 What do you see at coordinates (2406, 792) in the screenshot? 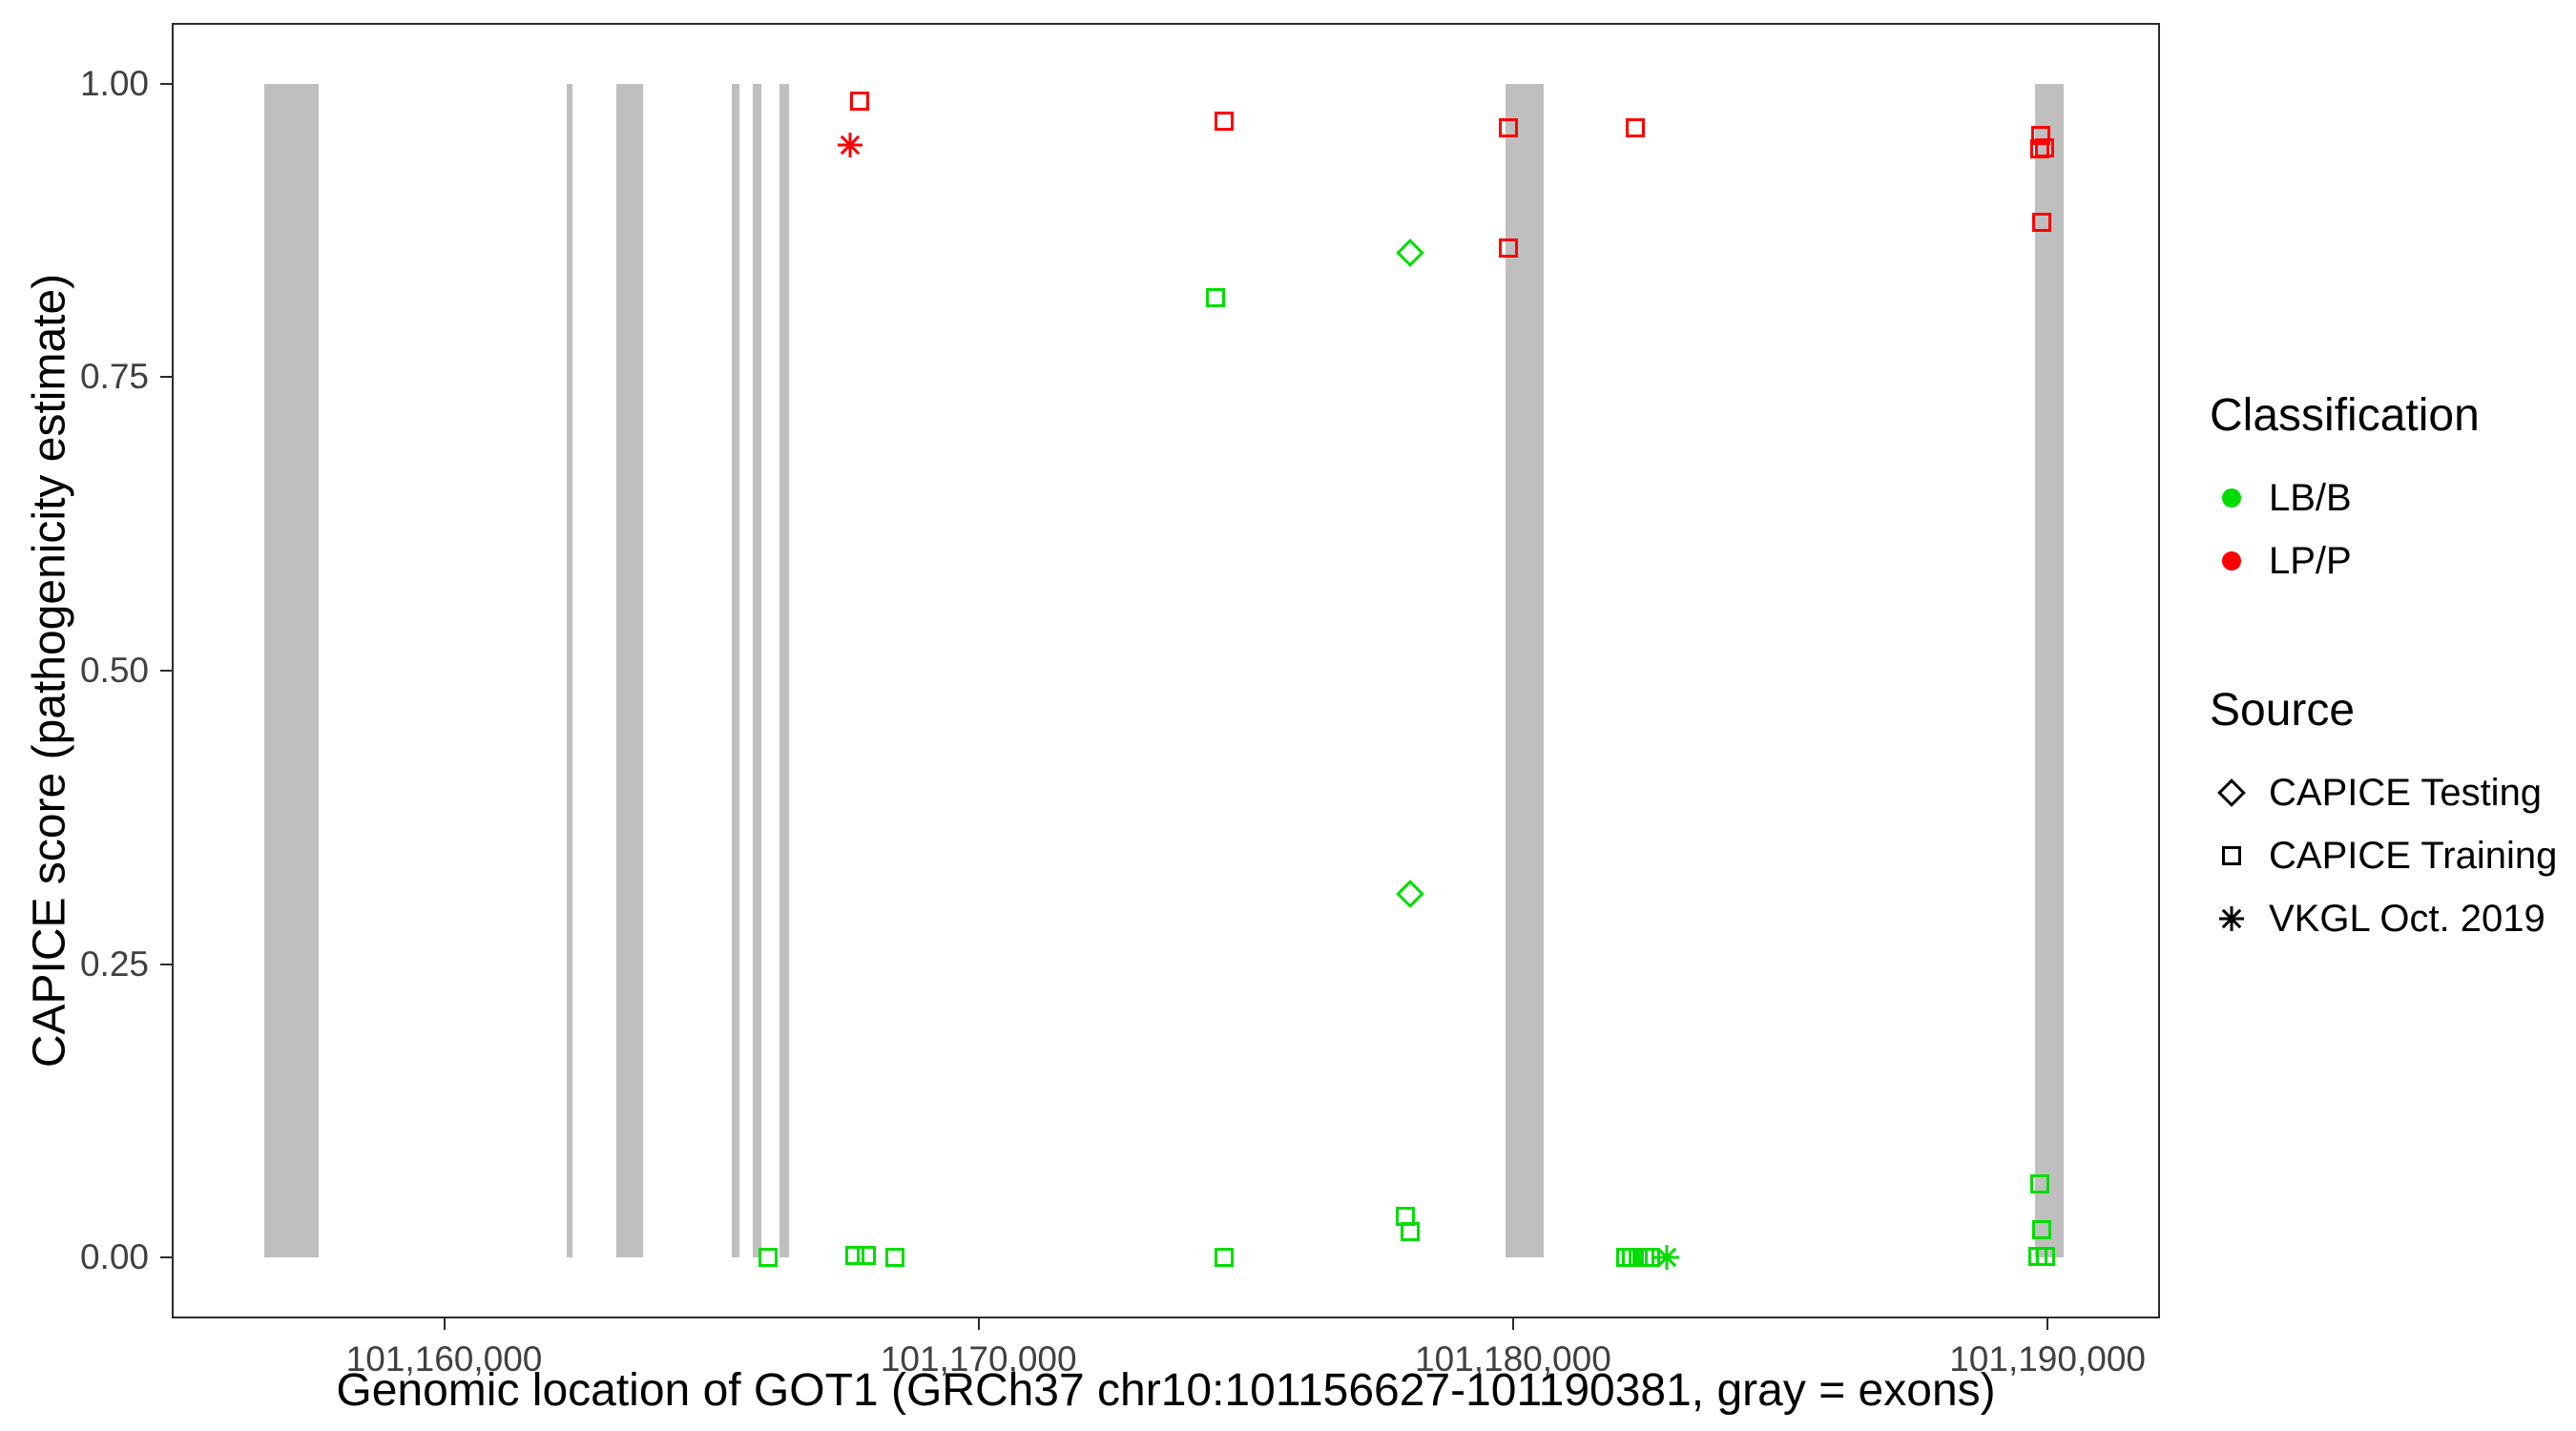
I see `legend-item-label: CAPICE Testing` at bounding box center [2406, 792].